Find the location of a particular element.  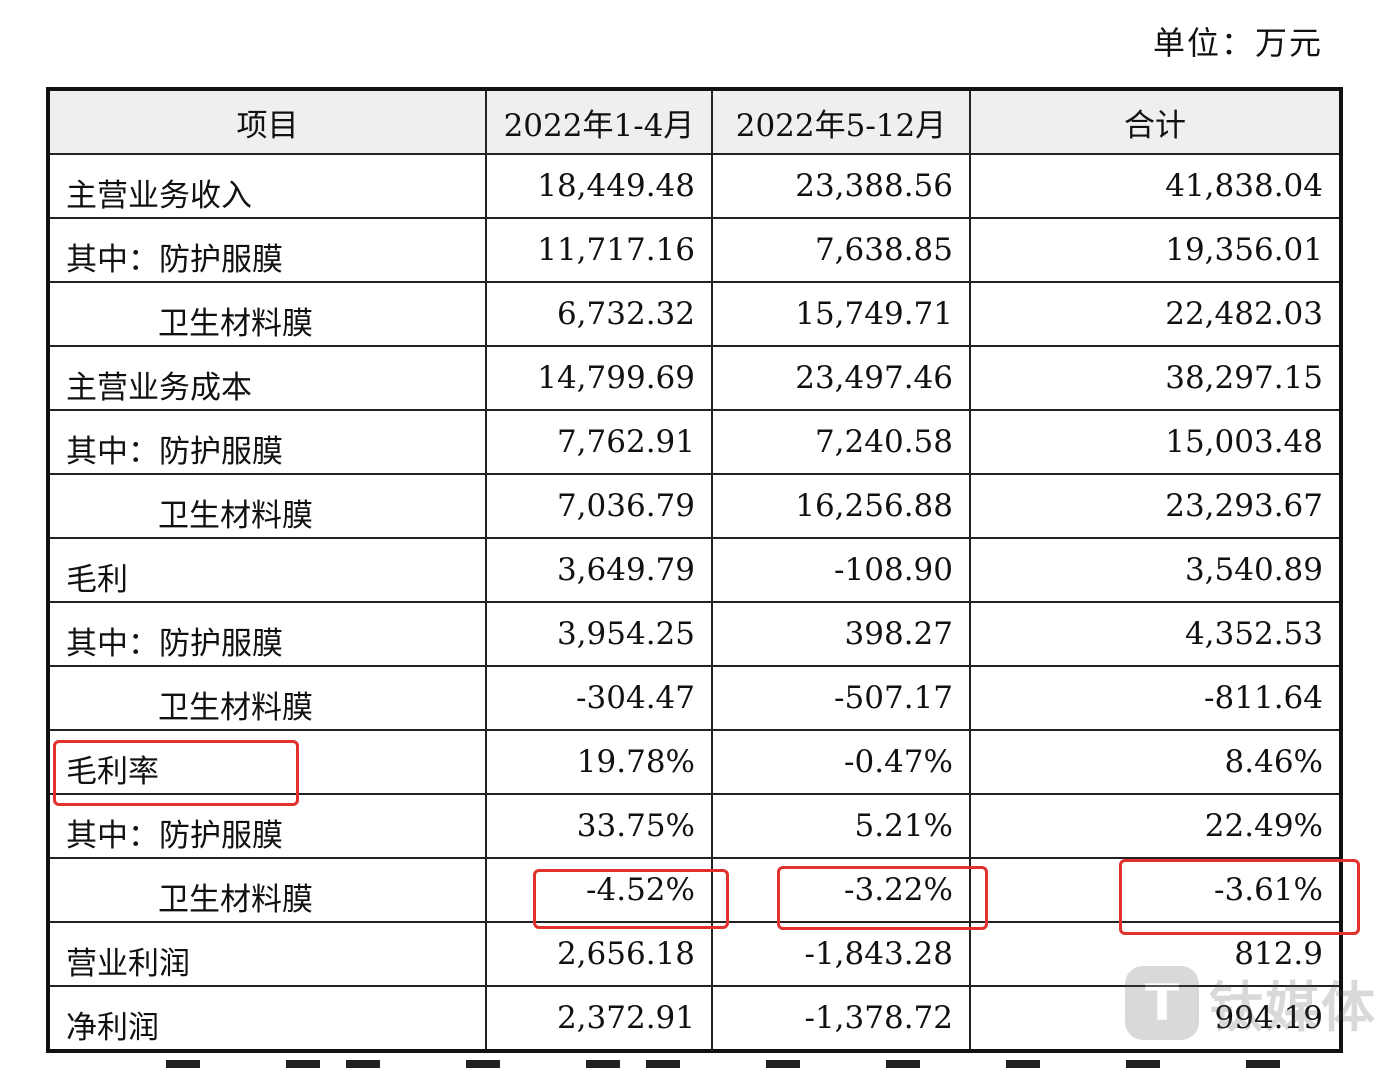

watermark-logo-icon: T is located at coordinates (1162, 1002).